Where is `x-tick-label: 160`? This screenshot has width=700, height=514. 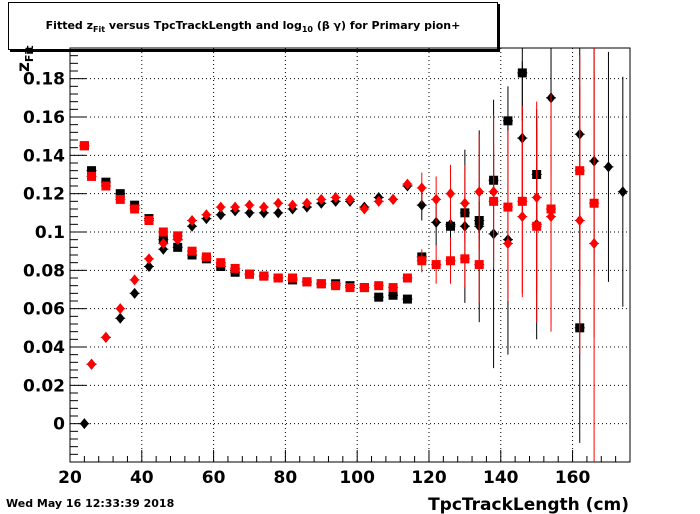 x-tick-label: 160 is located at coordinates (573, 478).